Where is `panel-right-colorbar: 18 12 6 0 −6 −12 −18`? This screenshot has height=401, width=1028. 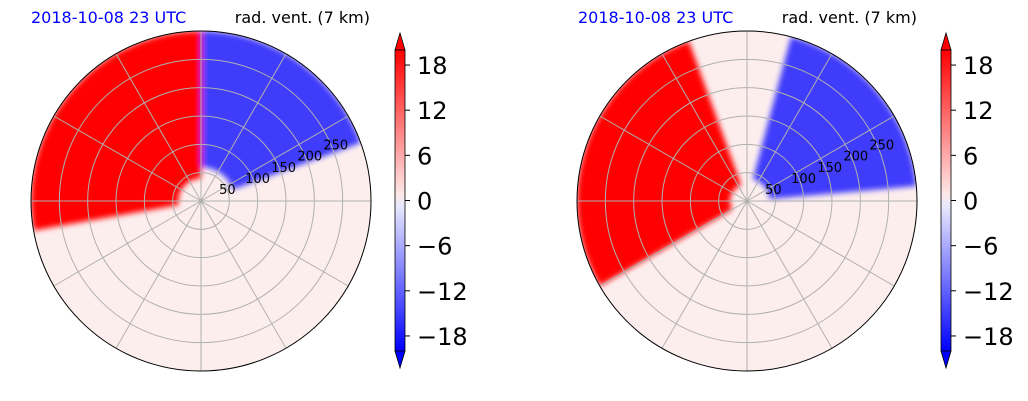
panel-right-colorbar: 18 12 6 0 −6 −12 −18 is located at coordinates (977, 200).